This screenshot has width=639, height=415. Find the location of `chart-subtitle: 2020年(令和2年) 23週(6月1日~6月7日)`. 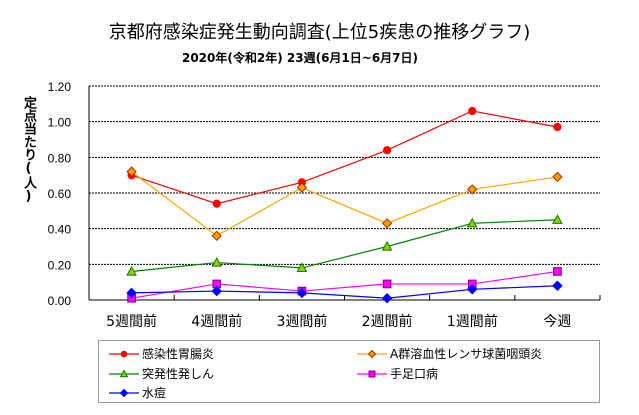

chart-subtitle: 2020年(令和2年) 23週(6月1日~6月7日) is located at coordinates (300, 58).